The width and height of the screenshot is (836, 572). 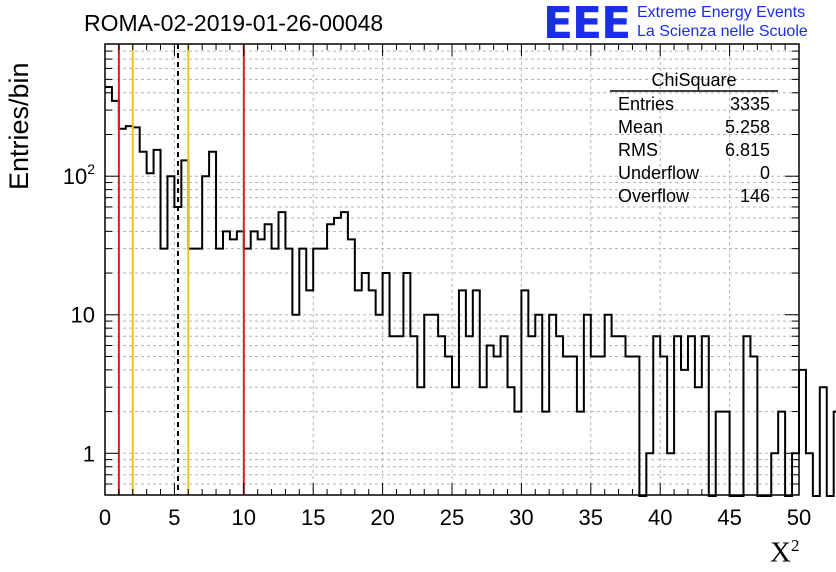 What do you see at coordinates (79, 175) in the screenshot?
I see `y-tick-label: 102` at bounding box center [79, 175].